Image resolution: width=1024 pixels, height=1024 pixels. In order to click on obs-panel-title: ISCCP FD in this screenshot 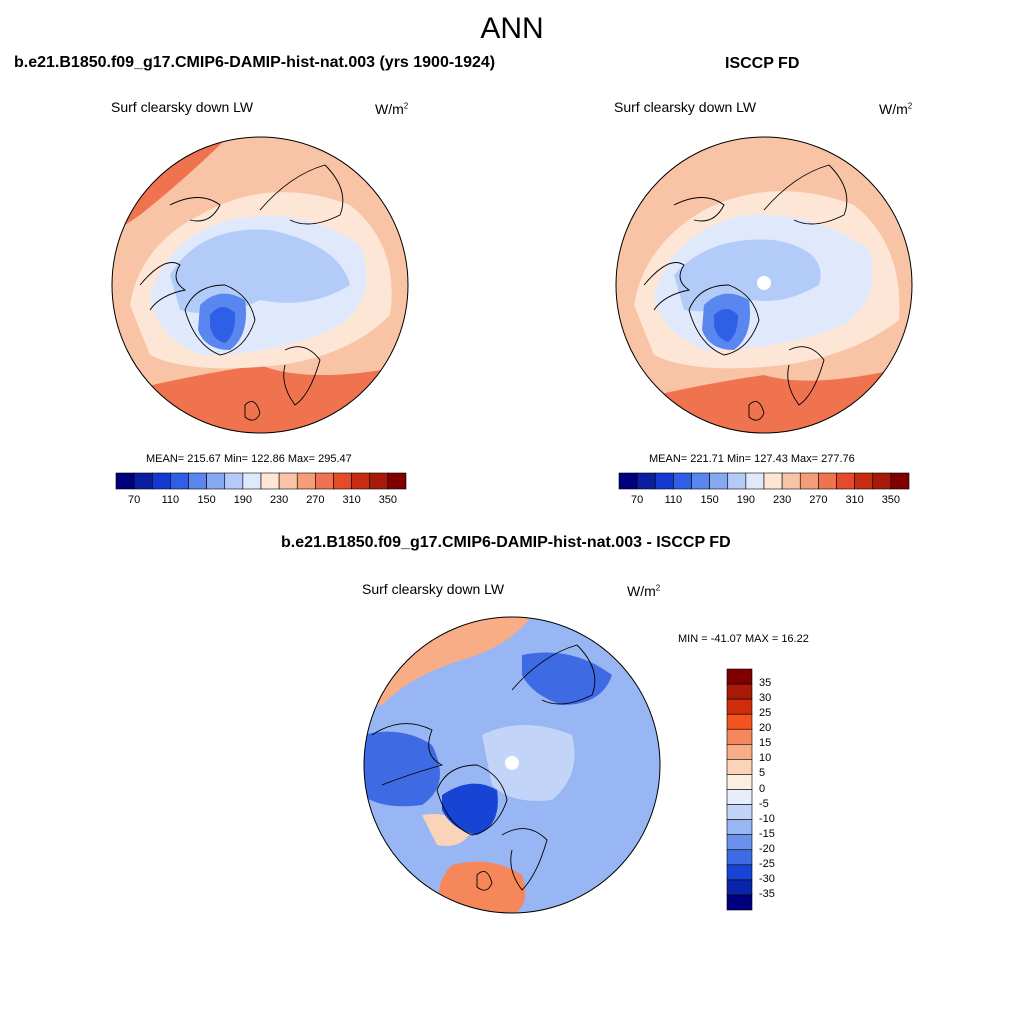, I will do `click(762, 63)`.